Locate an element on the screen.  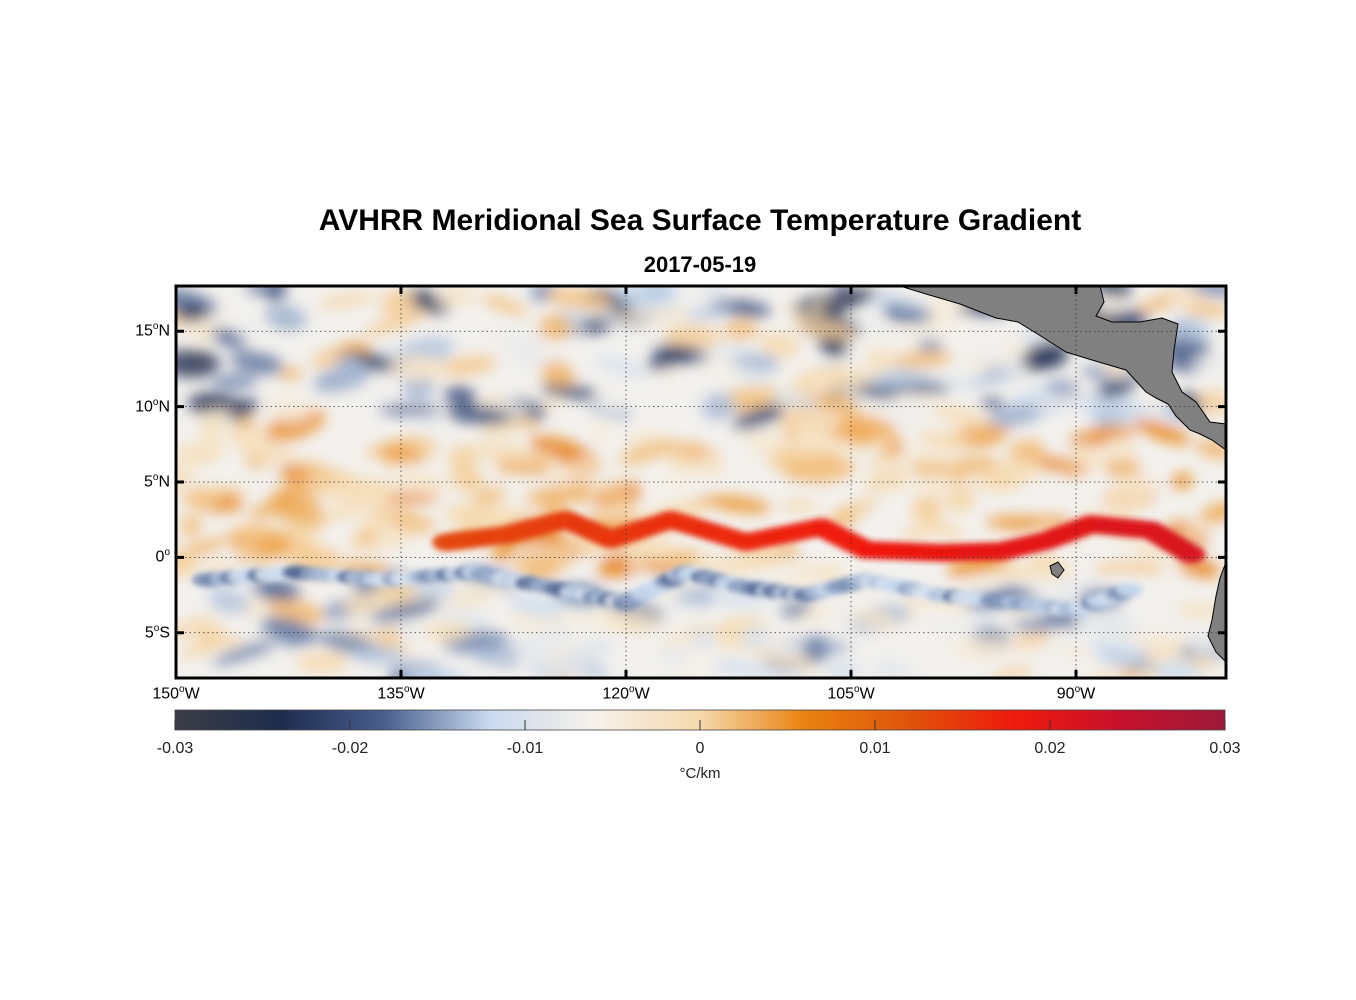
lon-label-90W: 90oW is located at coordinates (1076, 693).